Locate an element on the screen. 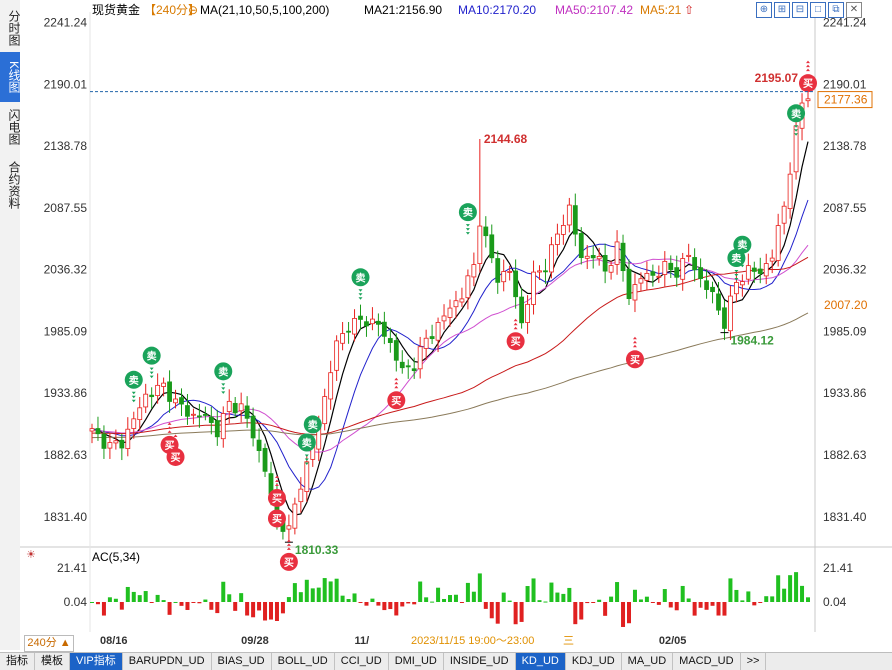 The image size is (892, 670). indicator-tab-7: DMI_UD is located at coordinates (416, 661).